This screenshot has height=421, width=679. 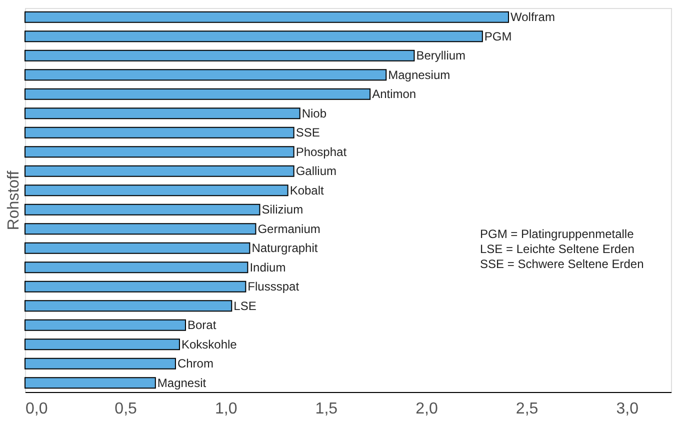 What do you see at coordinates (322, 151) in the screenshot?
I see `y-tick-label: Phosphat` at bounding box center [322, 151].